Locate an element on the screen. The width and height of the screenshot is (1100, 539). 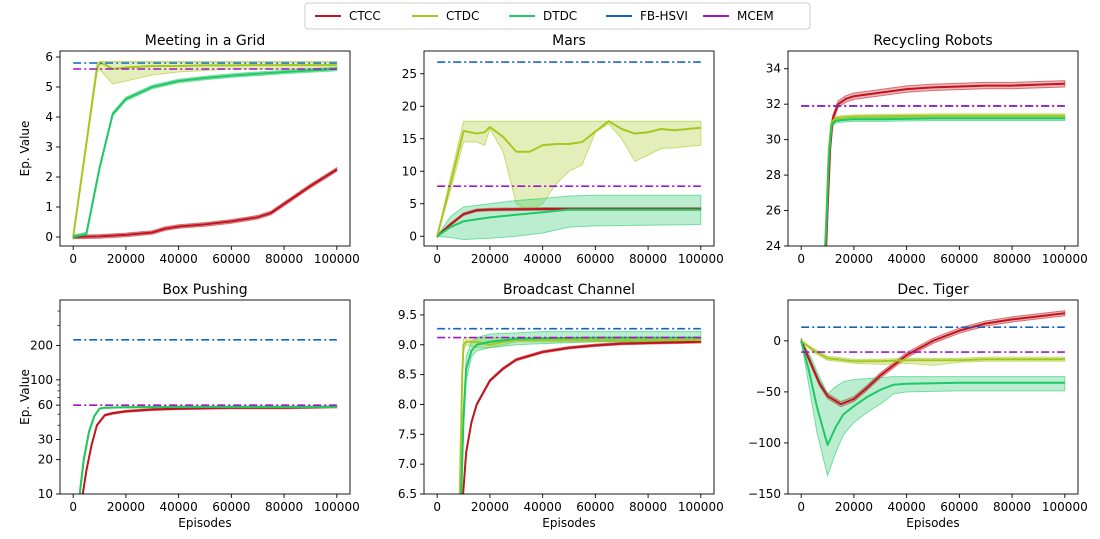
panel-dec-tiger-xtick-label: 80000 is located at coordinates (1012, 507).